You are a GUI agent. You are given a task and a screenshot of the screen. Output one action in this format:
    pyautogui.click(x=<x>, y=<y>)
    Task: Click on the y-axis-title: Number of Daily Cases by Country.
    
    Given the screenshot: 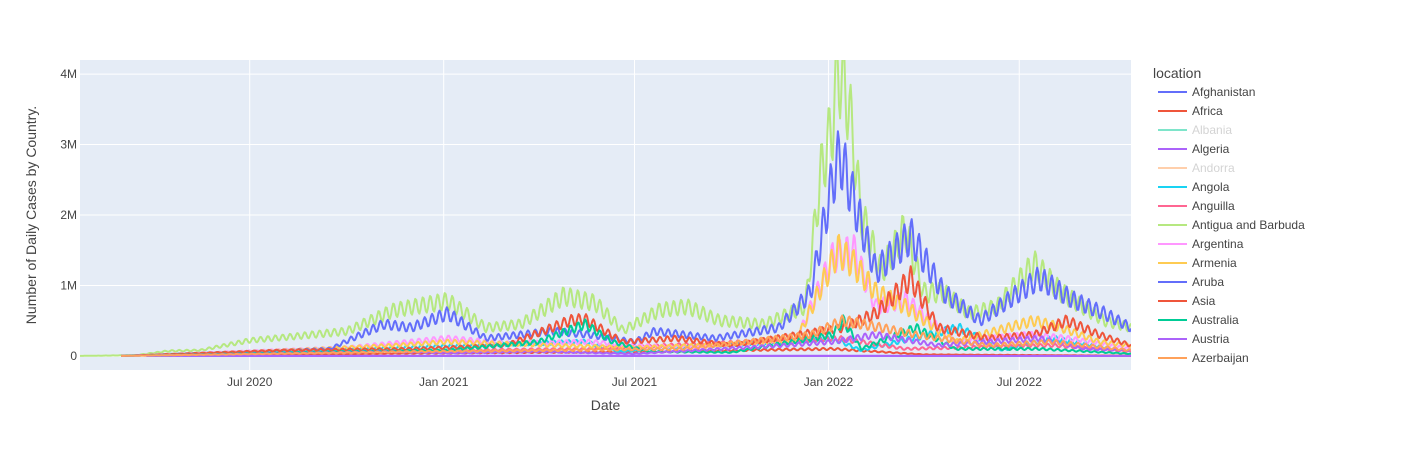 What is the action you would take?
    pyautogui.click(x=31, y=215)
    